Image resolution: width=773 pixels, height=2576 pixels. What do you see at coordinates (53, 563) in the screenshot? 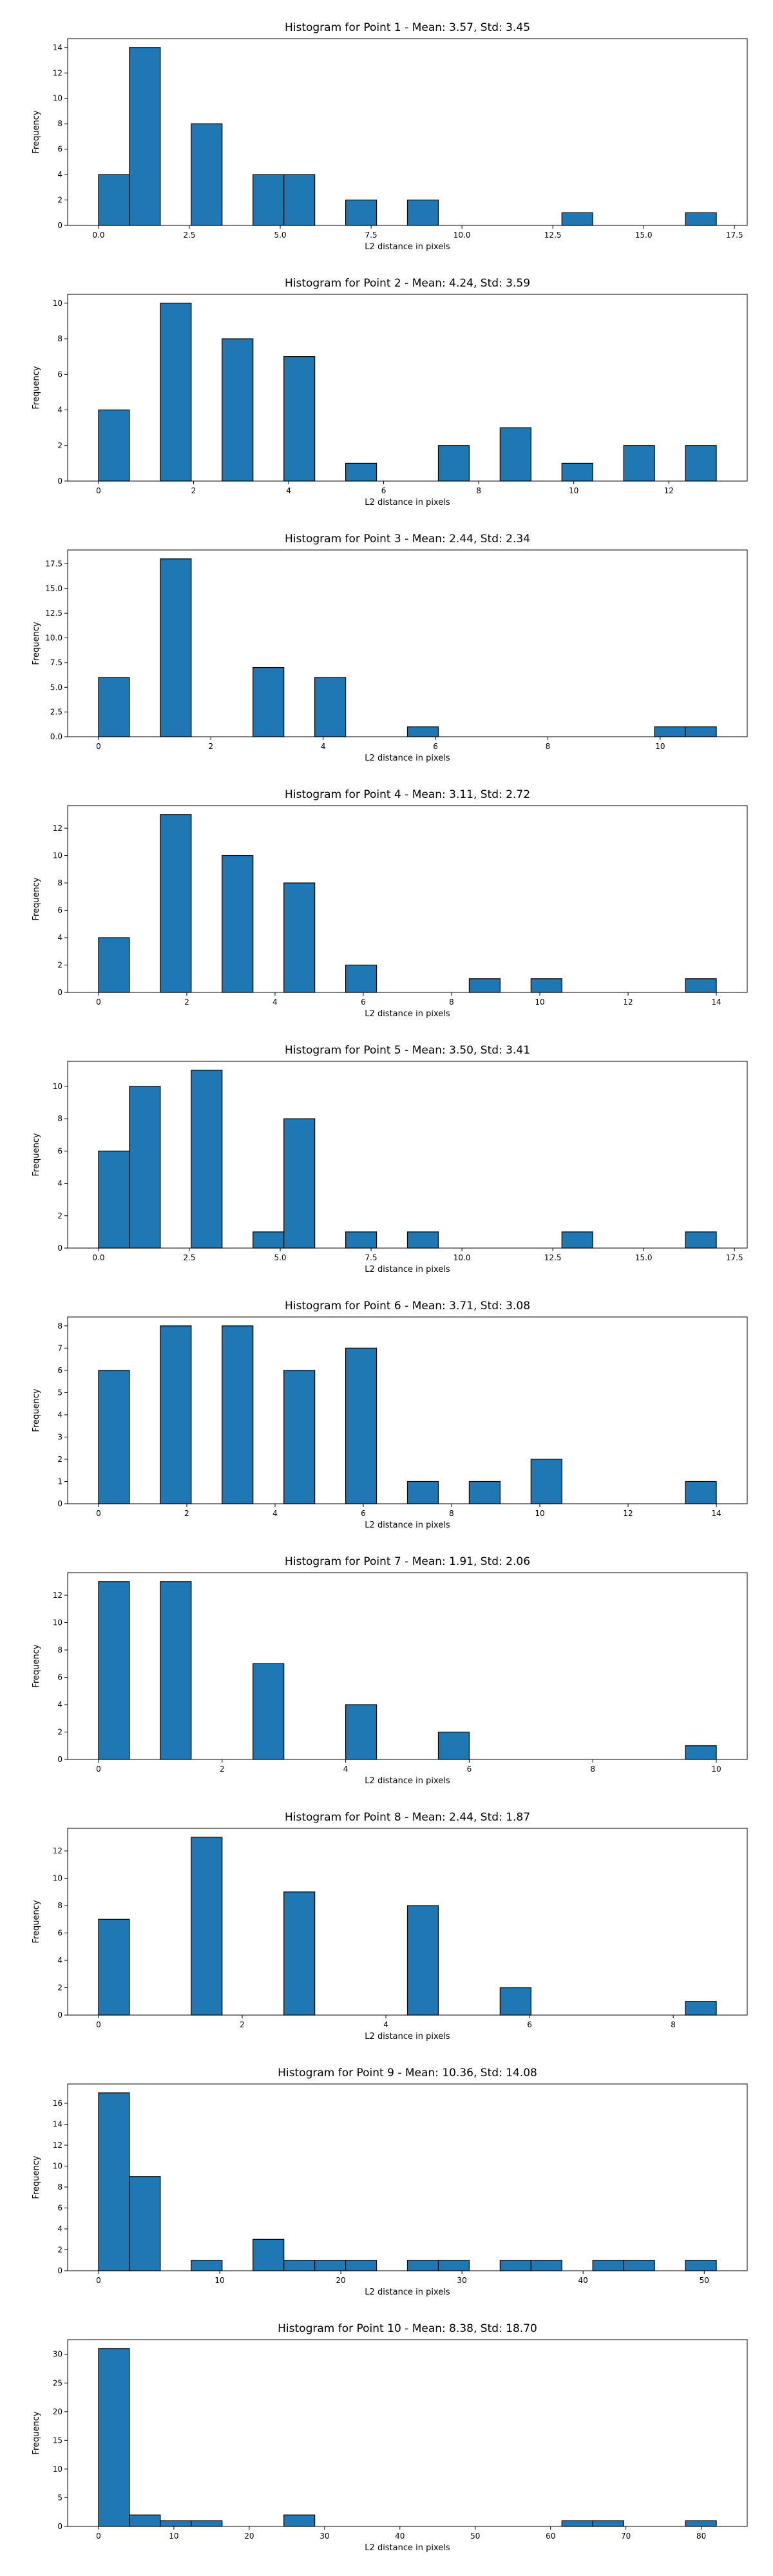
I see `y-tick-label: 17.5` at bounding box center [53, 563].